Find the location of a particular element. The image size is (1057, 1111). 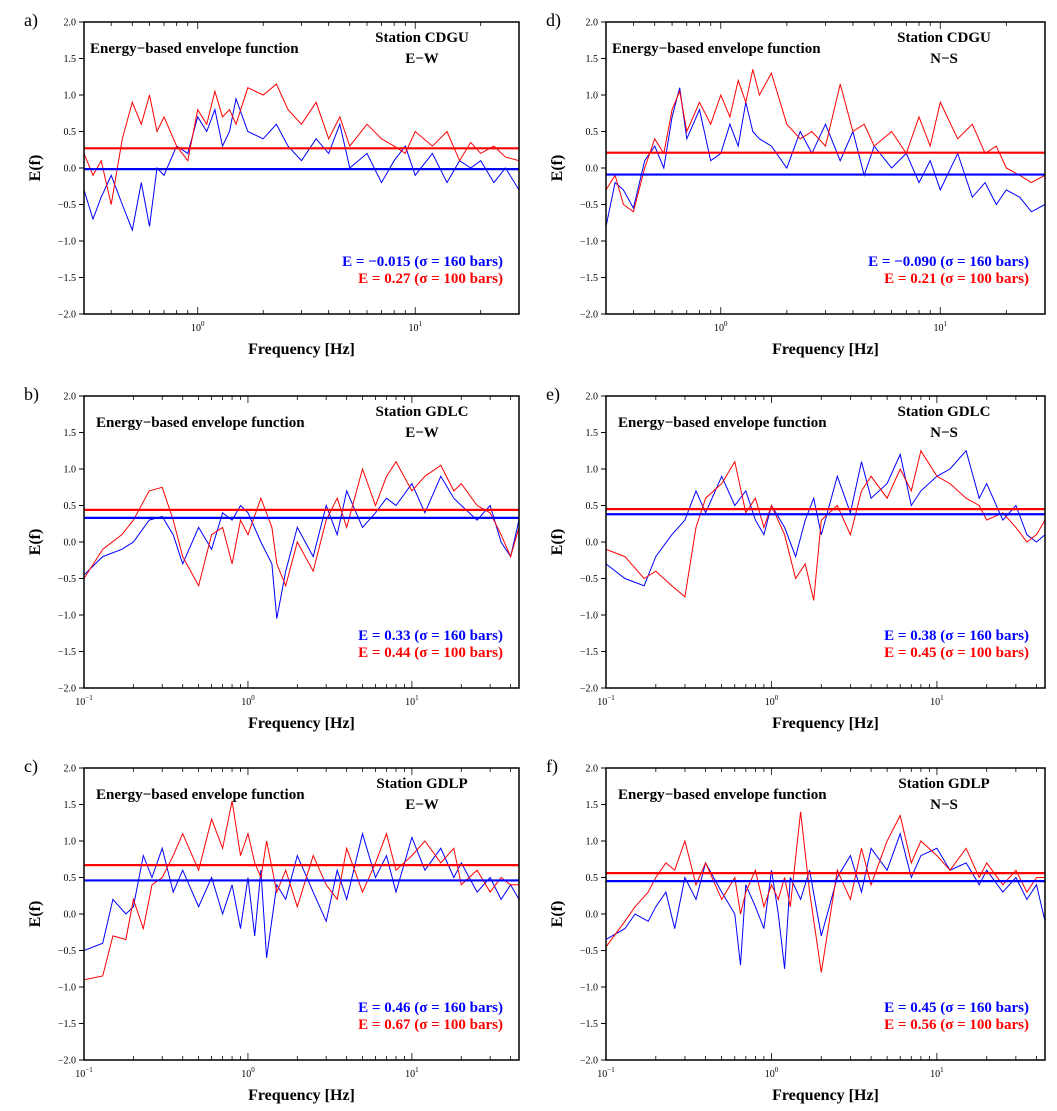

panel-letter: e) is located at coordinates (553, 394).